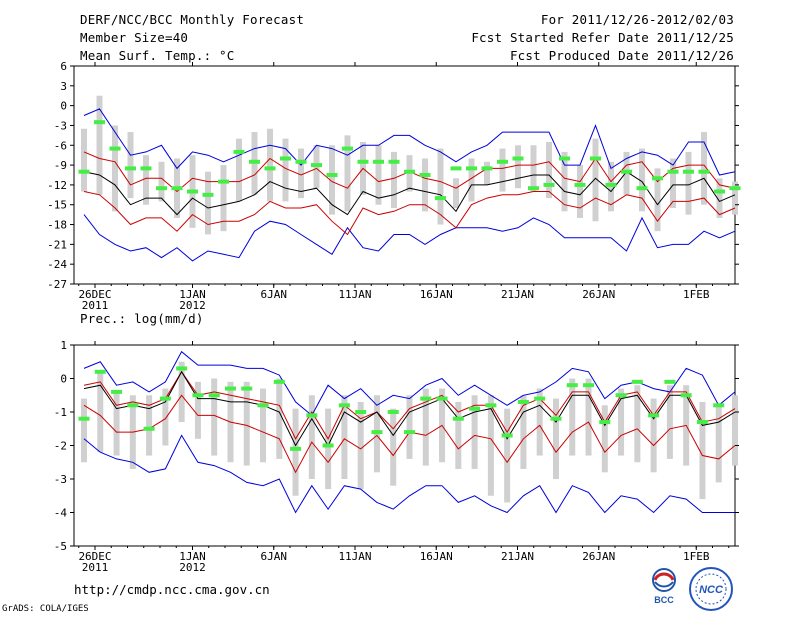 The width and height of the screenshot is (800, 618). I want to click on prec-x-tick-label: 26JAN, so click(598, 556).